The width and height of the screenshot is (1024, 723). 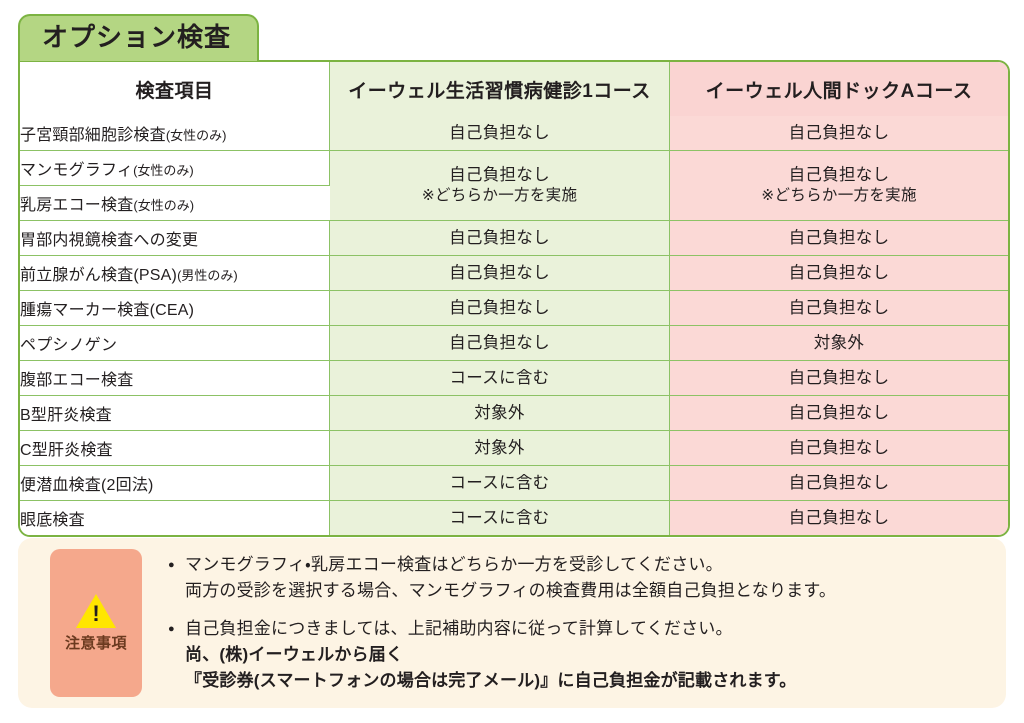 I want to click on exam-item-label: 便潜血検査(2回法), so click(x=175, y=483).